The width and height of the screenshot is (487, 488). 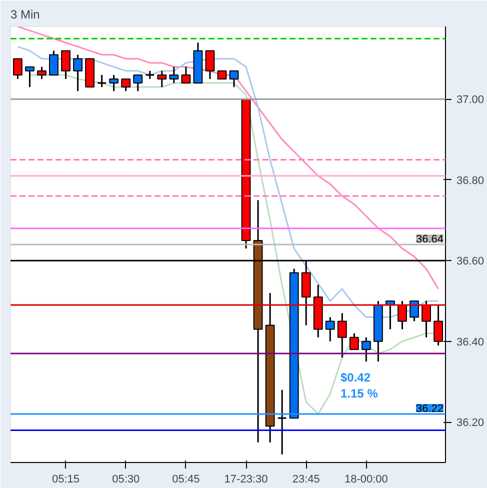 I want to click on x-tick-label: 18-00:00, so click(x=366, y=480).